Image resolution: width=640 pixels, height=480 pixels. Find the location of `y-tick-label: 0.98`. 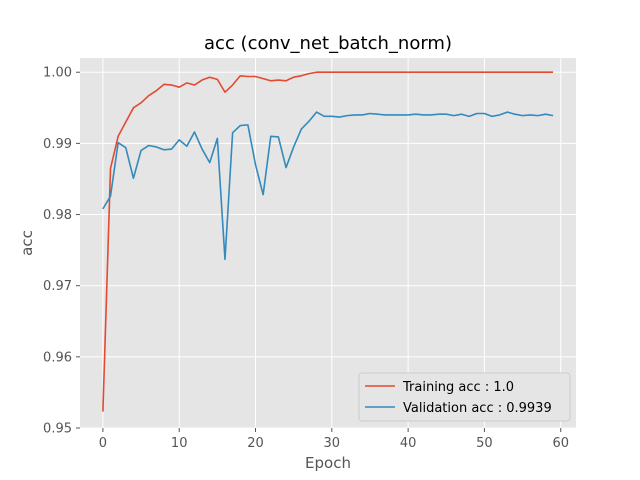

y-tick-label: 0.98 is located at coordinates (57, 215).